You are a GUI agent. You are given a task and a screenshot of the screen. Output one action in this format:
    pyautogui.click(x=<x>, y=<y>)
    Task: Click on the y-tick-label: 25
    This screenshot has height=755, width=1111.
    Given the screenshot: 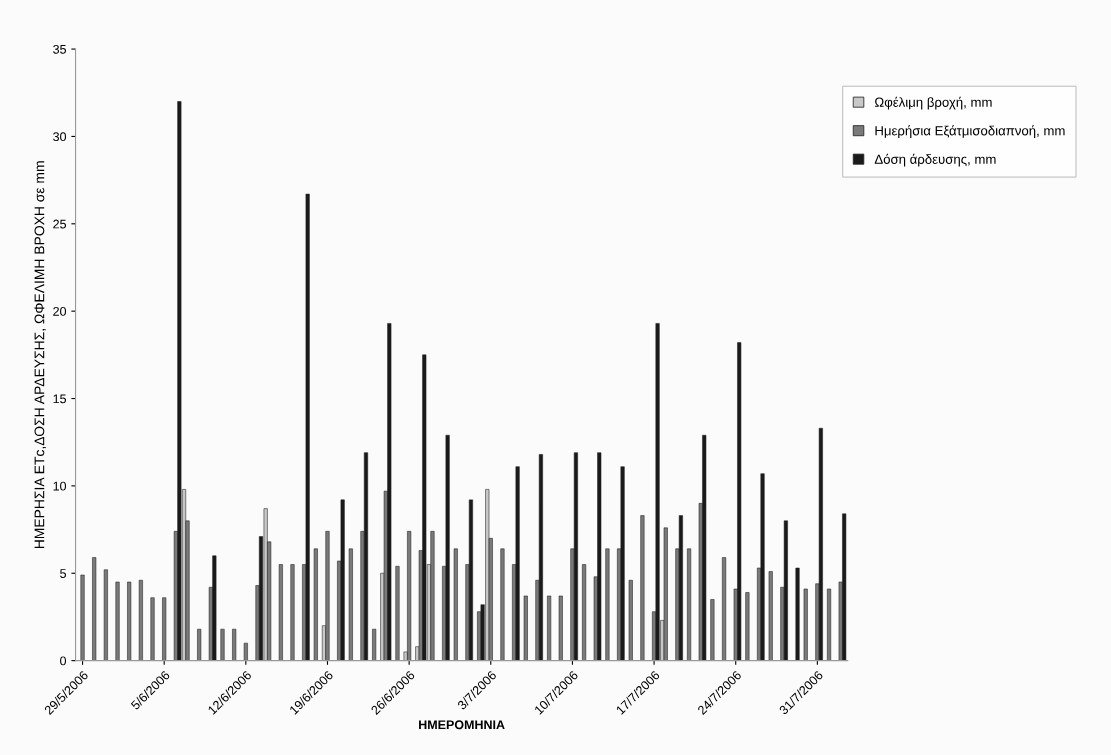 What is the action you would take?
    pyautogui.click(x=59, y=224)
    